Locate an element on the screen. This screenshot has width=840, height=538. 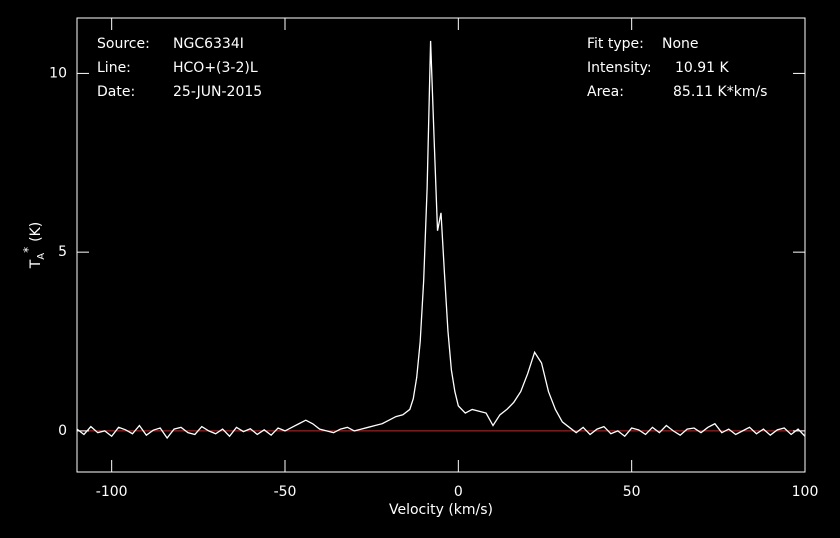
y-label-sub: A is located at coordinates (41, 256).